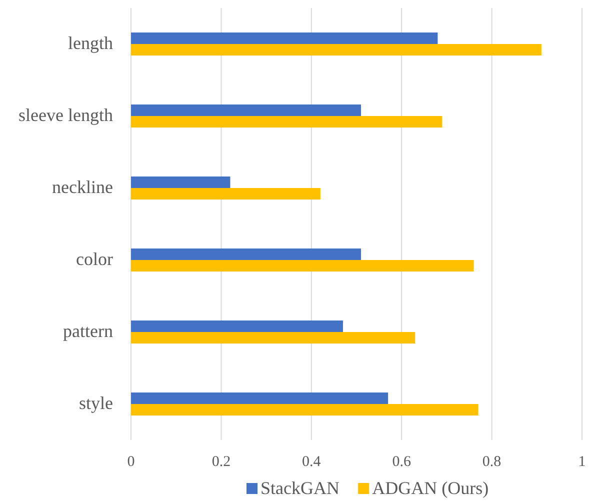 This screenshot has width=593, height=504. I want to click on y-tick-label: sleeve length, so click(65, 115).